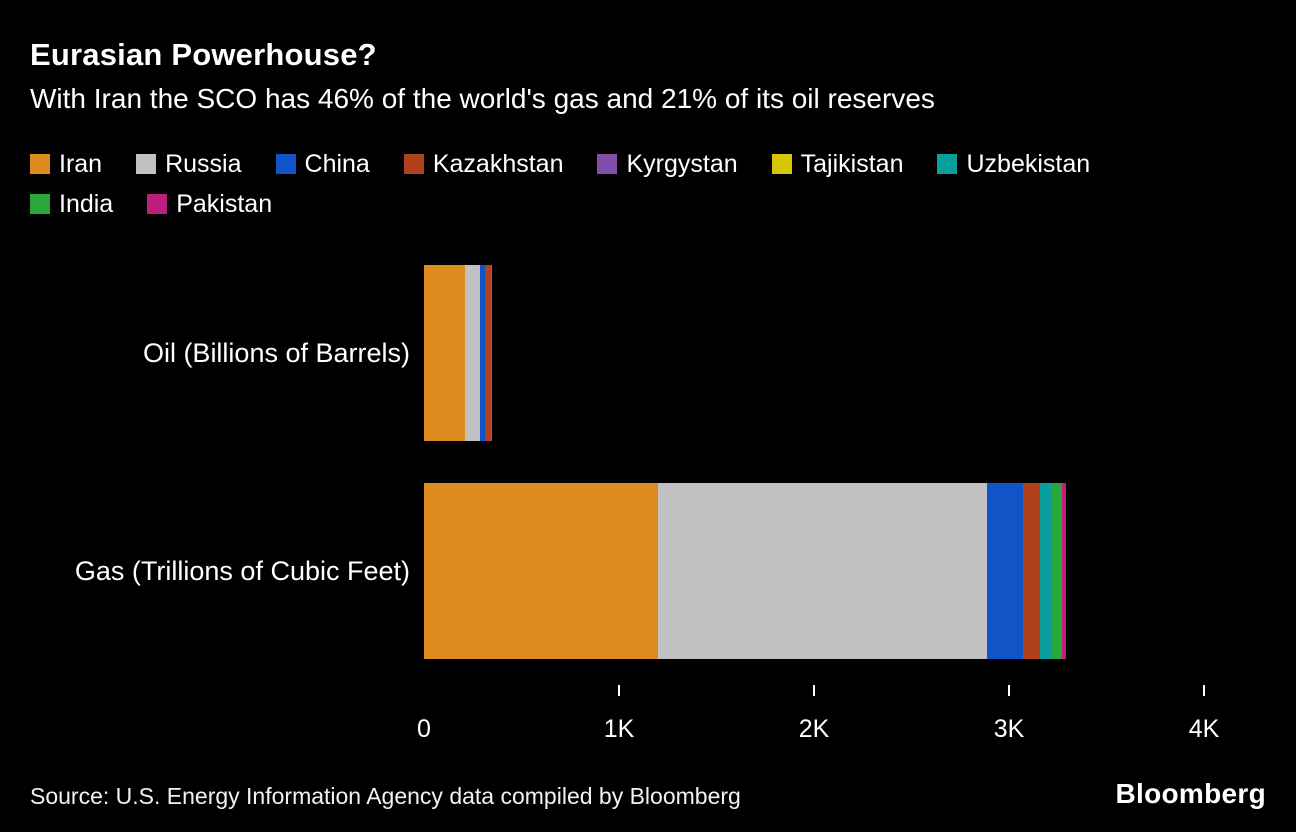 This screenshot has height=832, width=1296. What do you see at coordinates (498, 164) in the screenshot?
I see `legend-label-kazakhstan: Kazakhstan` at bounding box center [498, 164].